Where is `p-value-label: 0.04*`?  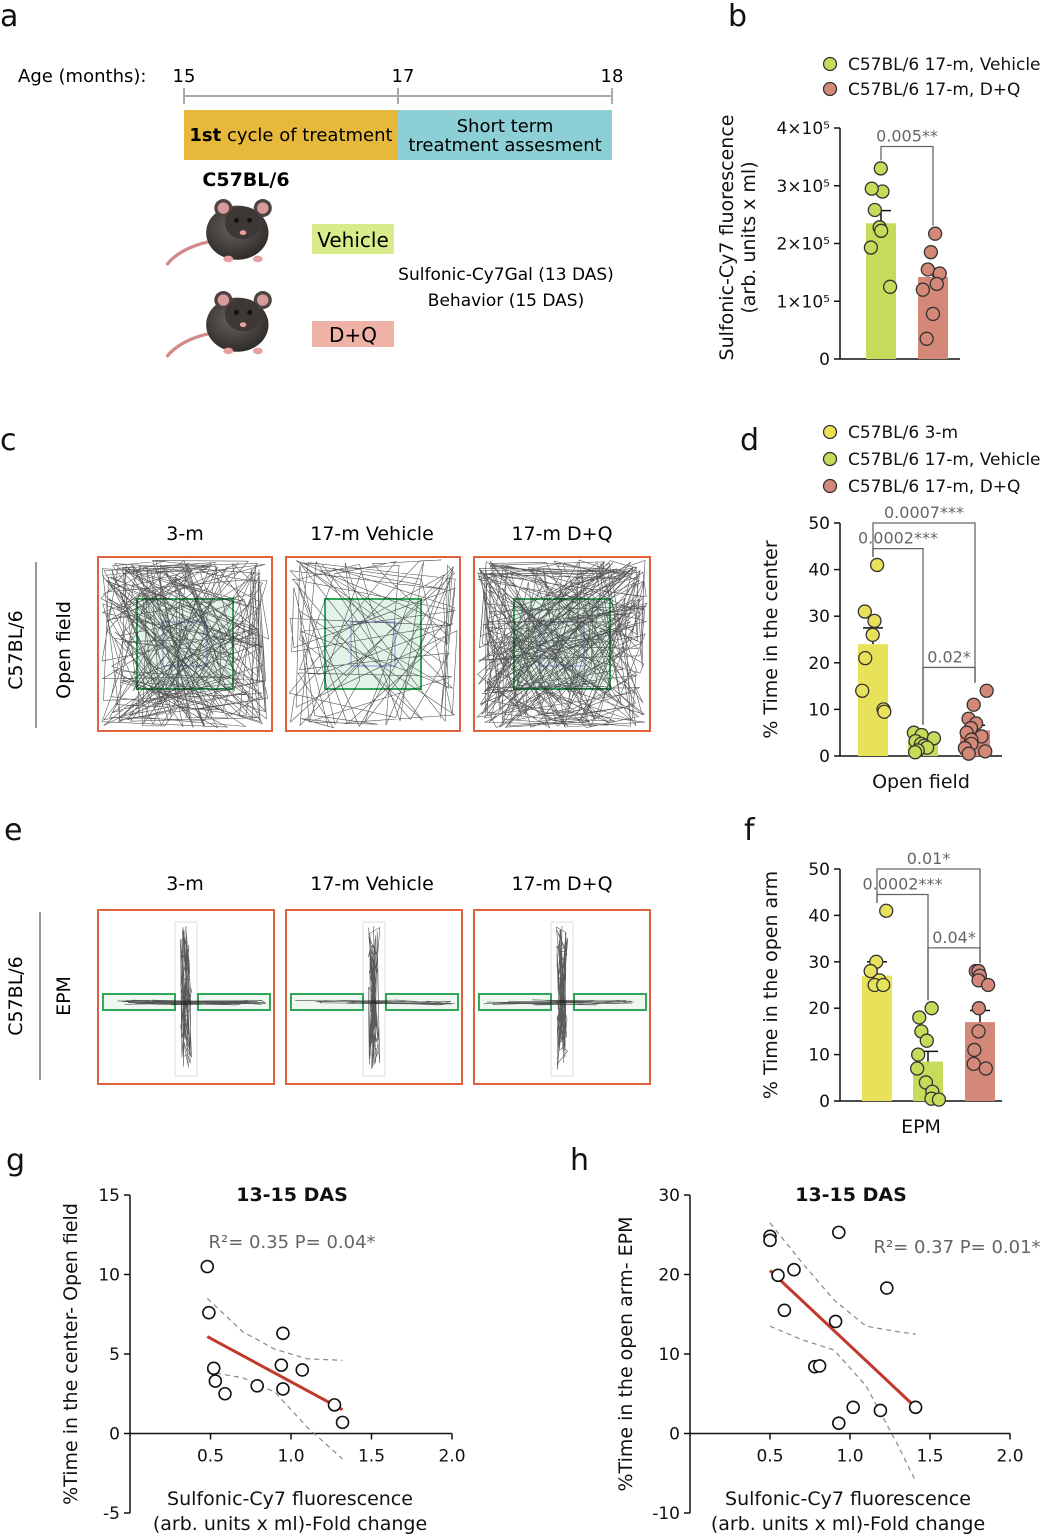 p-value-label: 0.04* is located at coordinates (954, 937).